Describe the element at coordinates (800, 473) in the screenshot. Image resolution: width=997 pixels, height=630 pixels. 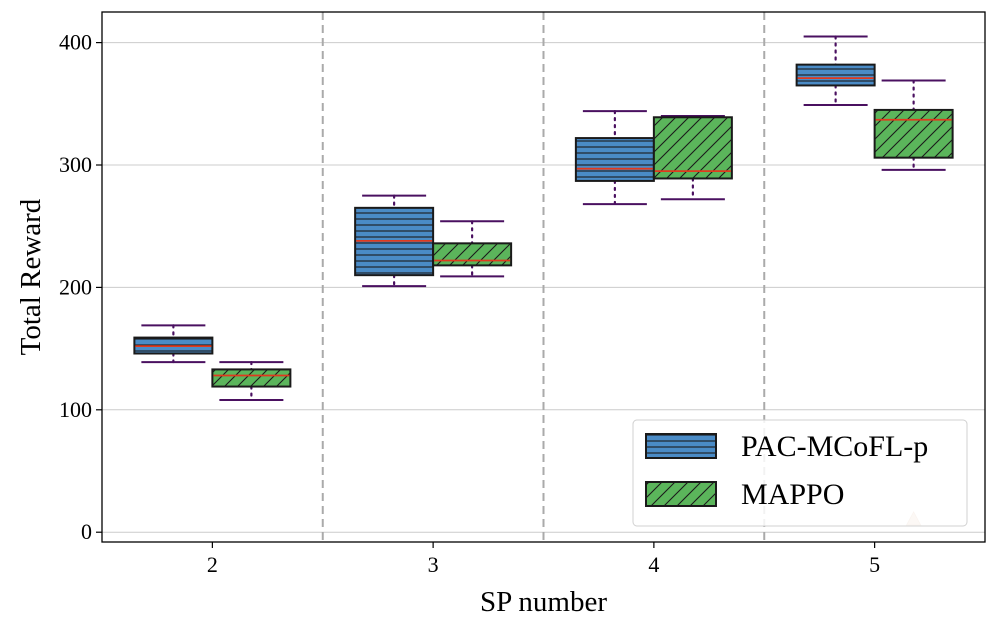
I see `legend: PAC-MCoFL-p MAPPO` at that location.